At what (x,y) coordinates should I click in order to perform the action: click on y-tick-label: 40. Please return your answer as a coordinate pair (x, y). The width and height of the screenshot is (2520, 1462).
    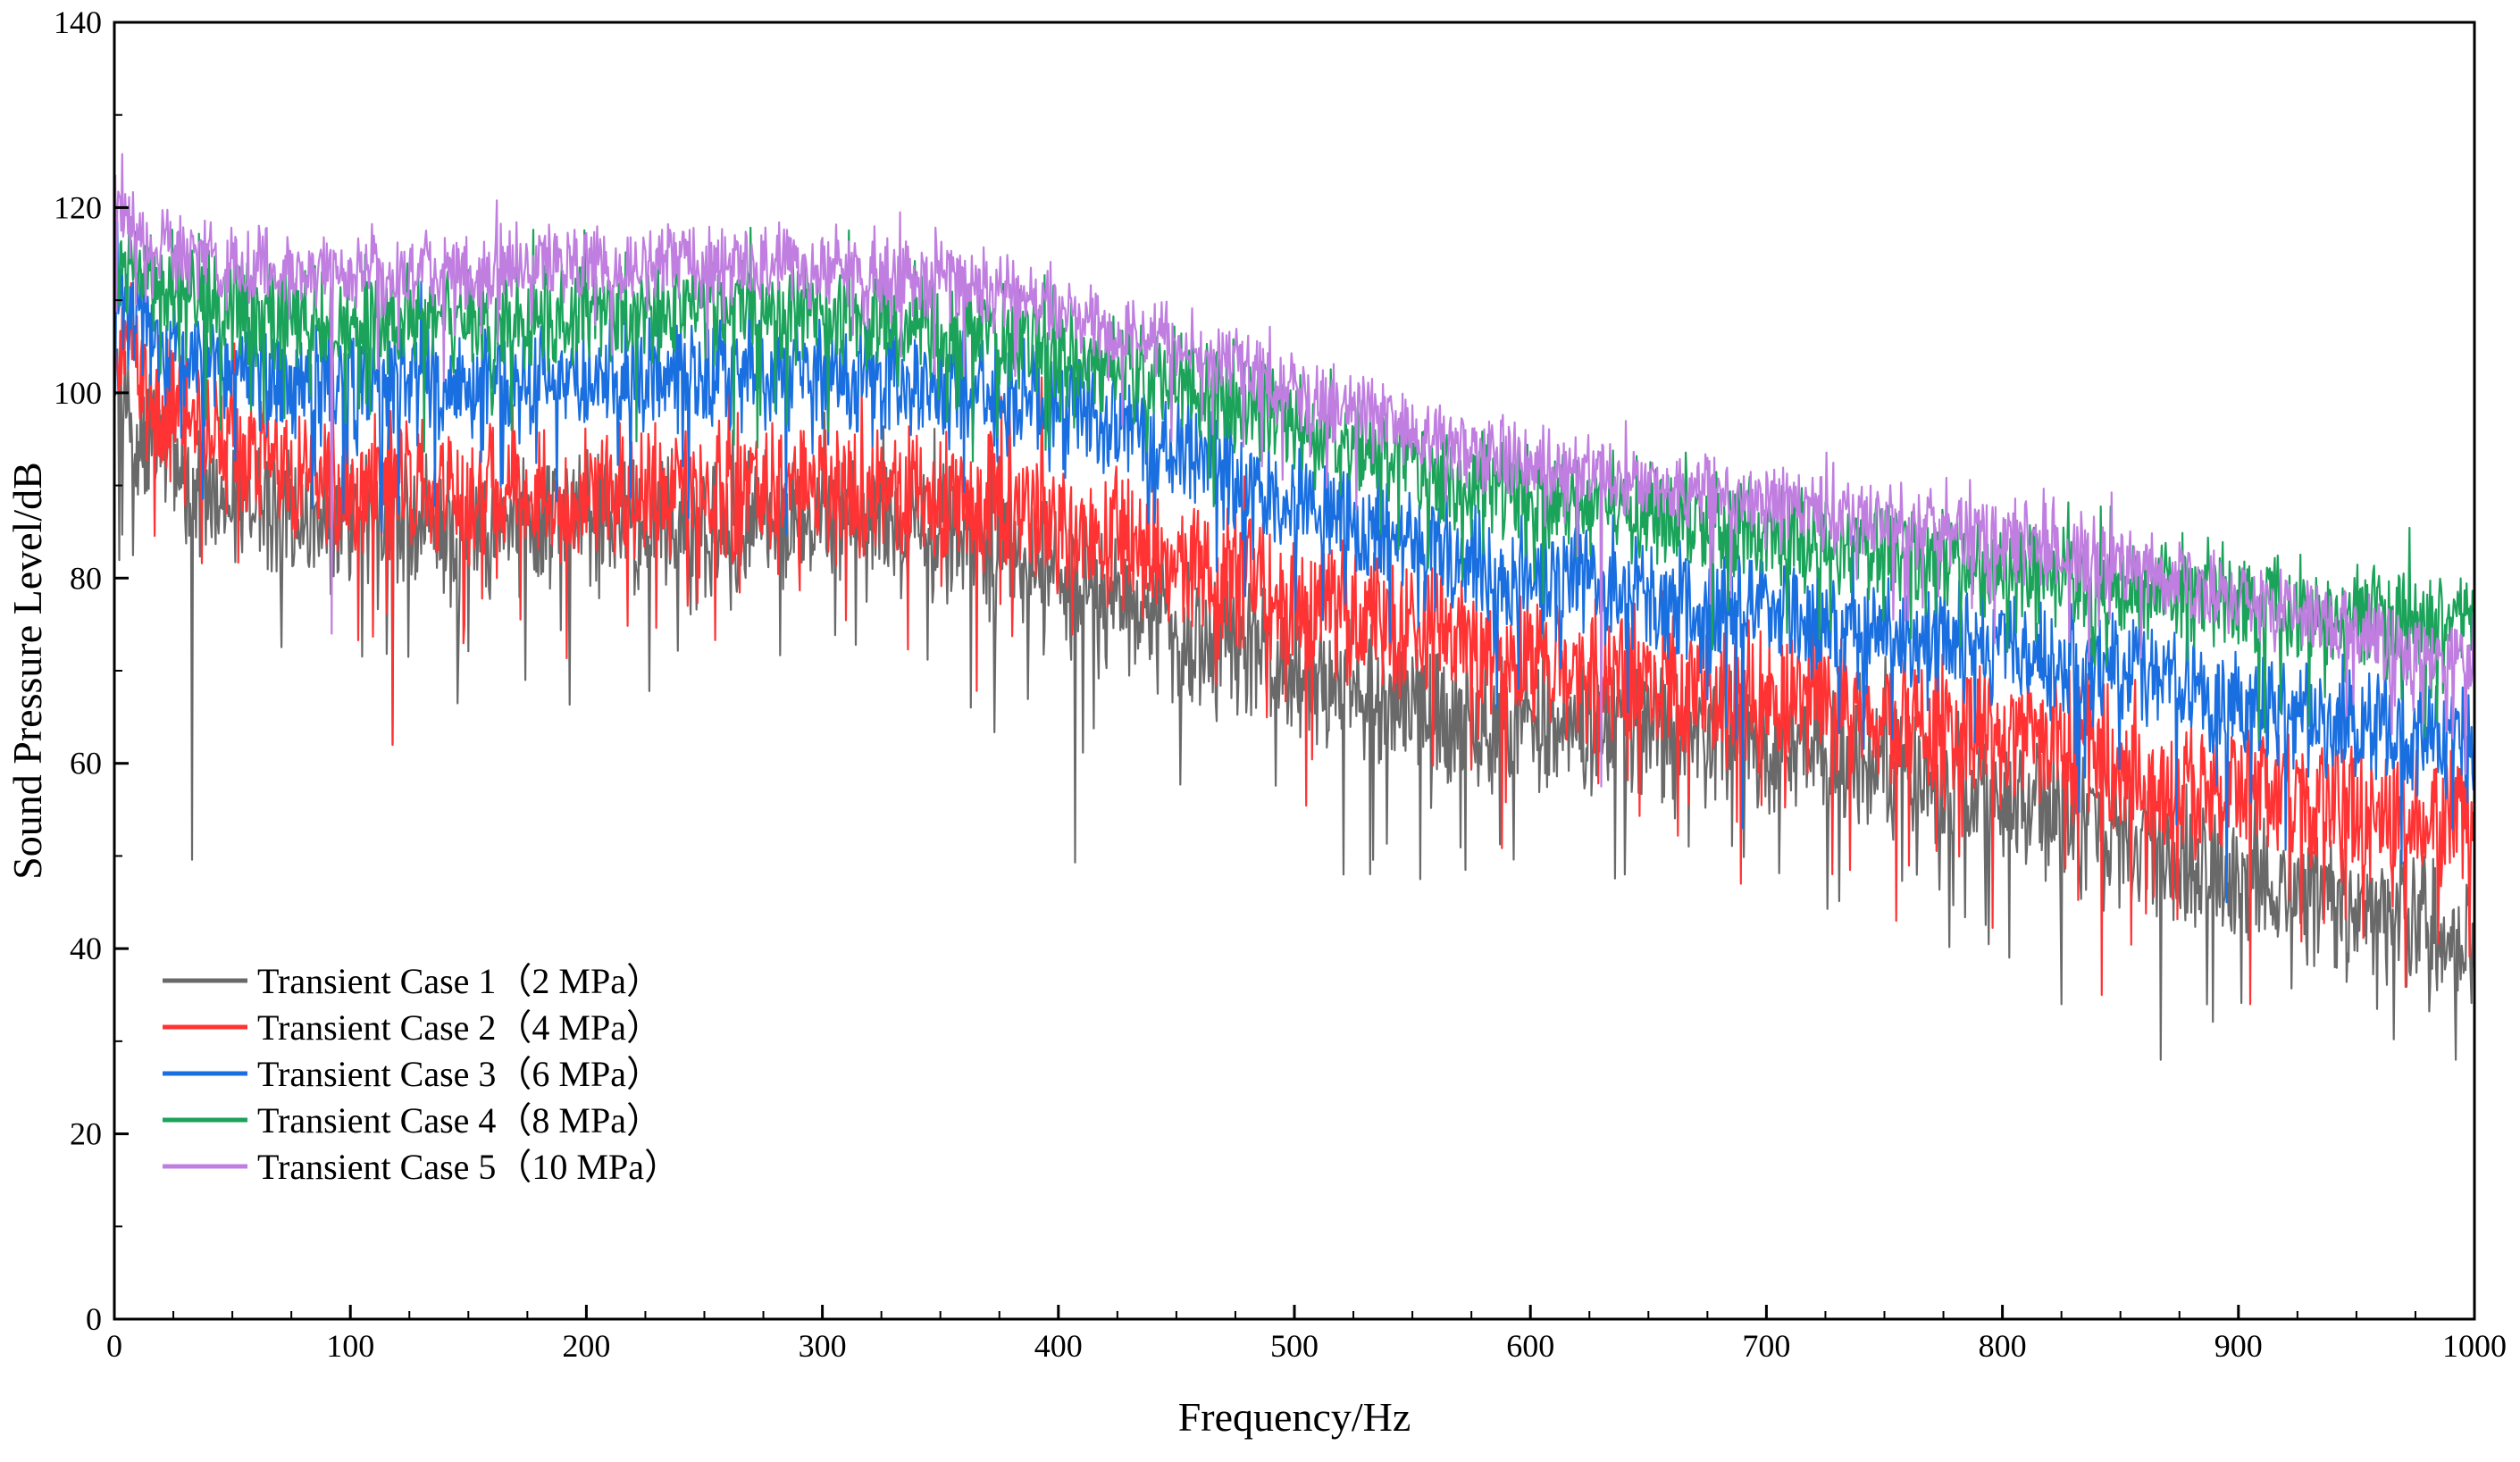
    Looking at the image, I should click on (86, 949).